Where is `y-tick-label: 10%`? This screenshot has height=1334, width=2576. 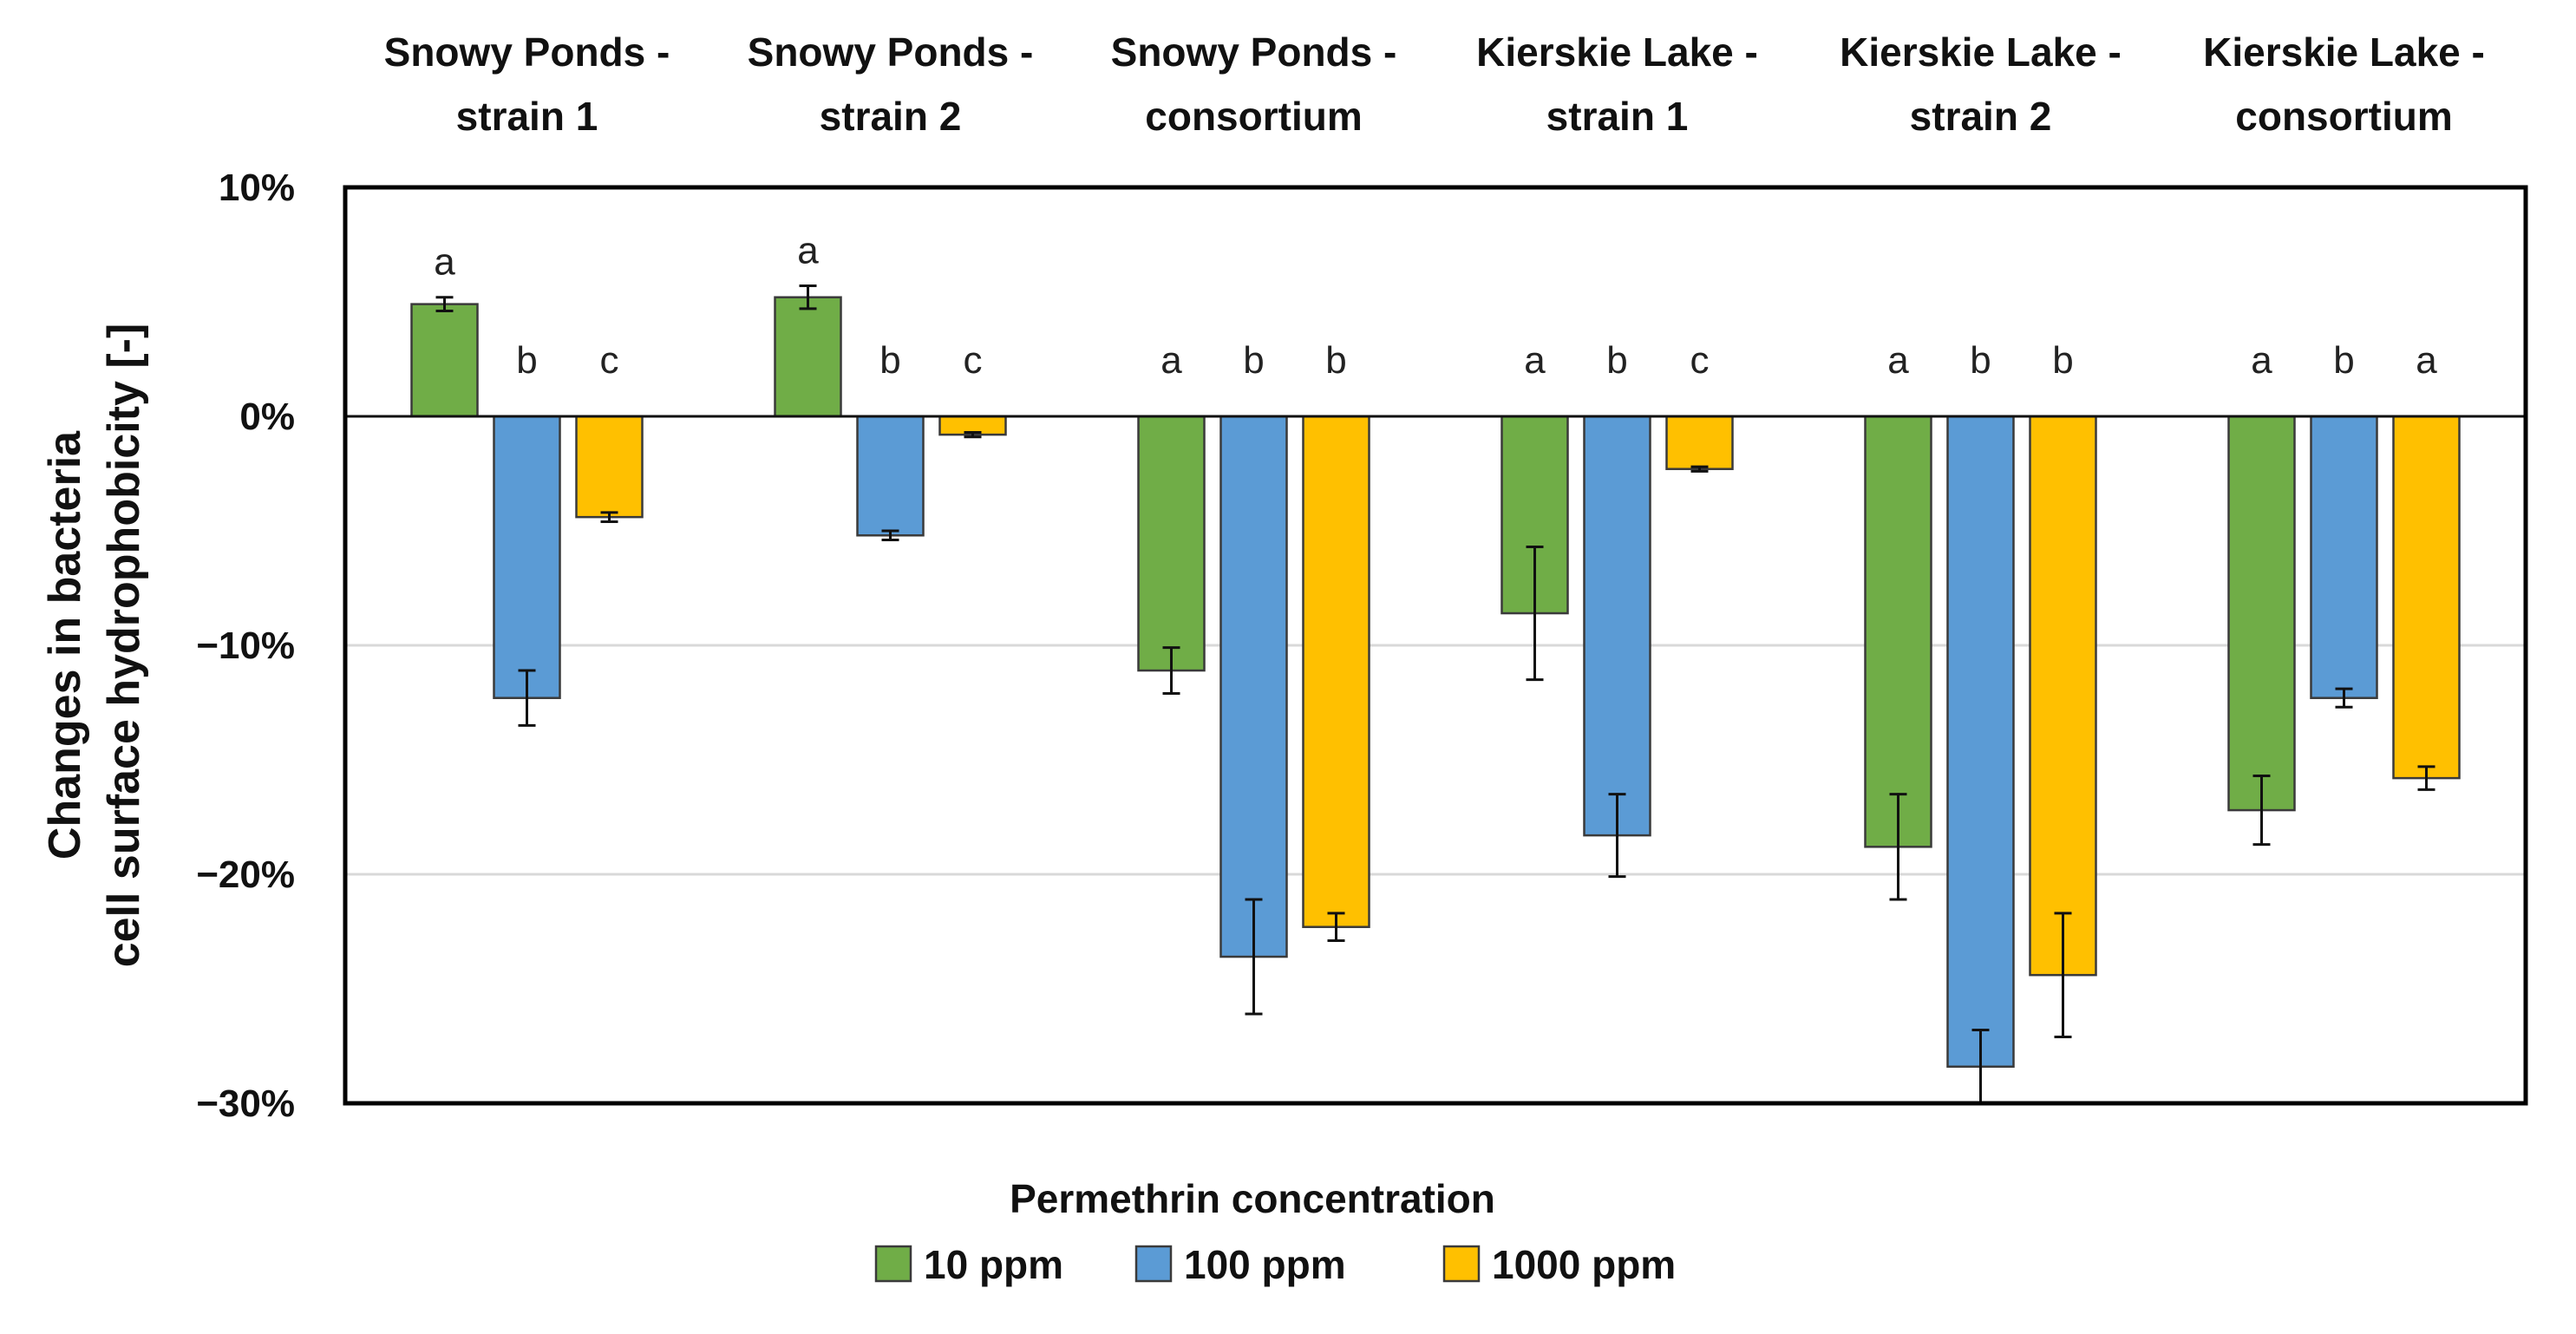 y-tick-label: 10% is located at coordinates (257, 188).